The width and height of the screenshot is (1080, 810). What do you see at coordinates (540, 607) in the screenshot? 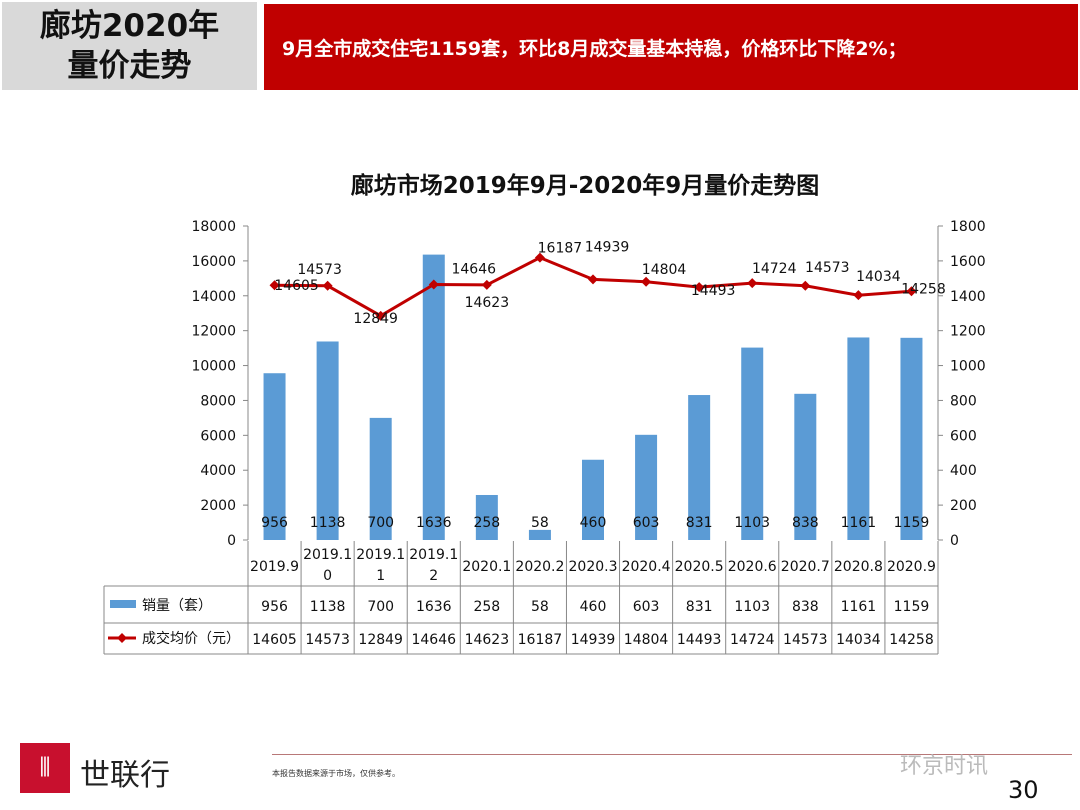
I see `table-cell-volume: 58` at bounding box center [540, 607].